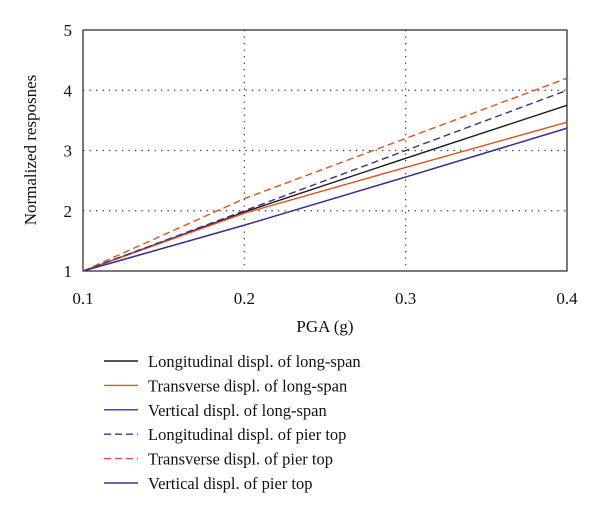 The width and height of the screenshot is (600, 526). I want to click on y-tick-label: 5, so click(68, 30).